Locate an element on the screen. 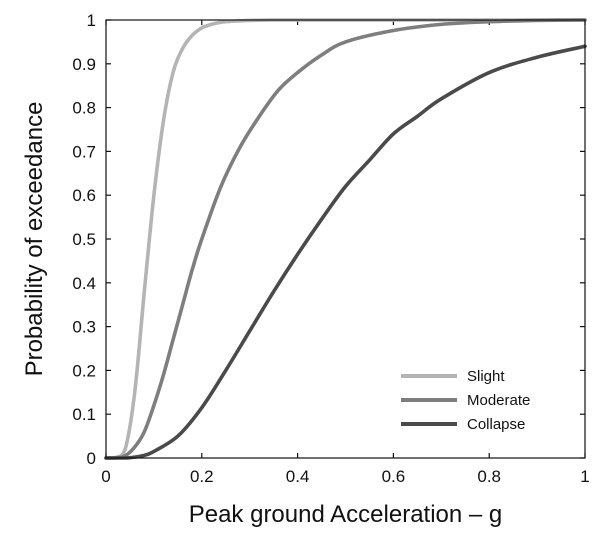 The image size is (593, 534). x-tick-label: 0.2 is located at coordinates (202, 476).